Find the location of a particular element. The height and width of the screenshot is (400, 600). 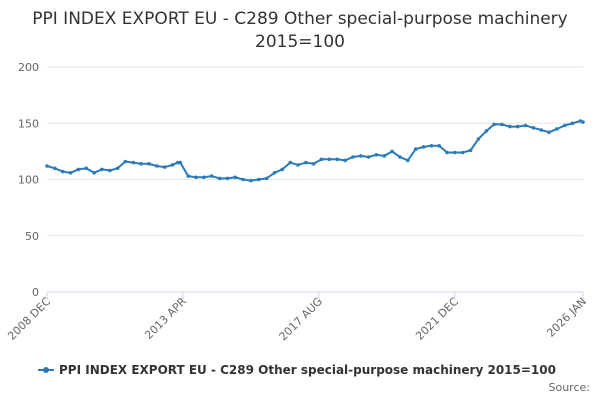

x-tick-label: 2008 DEC is located at coordinates (29, 319).